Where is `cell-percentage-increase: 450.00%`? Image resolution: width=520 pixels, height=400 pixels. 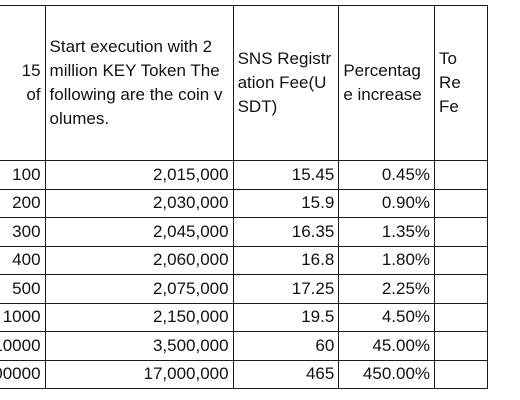 cell-percentage-increase: 450.00% is located at coordinates (387, 374).